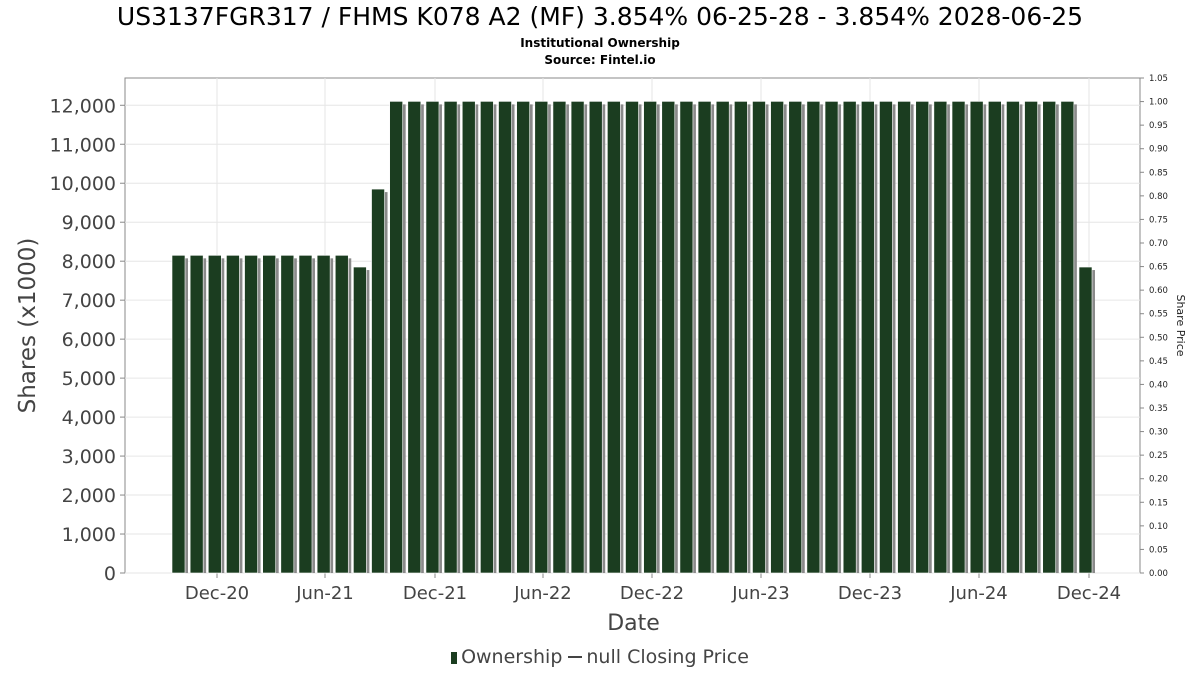 Image resolution: width=1200 pixels, height=675 pixels. I want to click on y2-tick-label: 0.05, so click(1158, 550).